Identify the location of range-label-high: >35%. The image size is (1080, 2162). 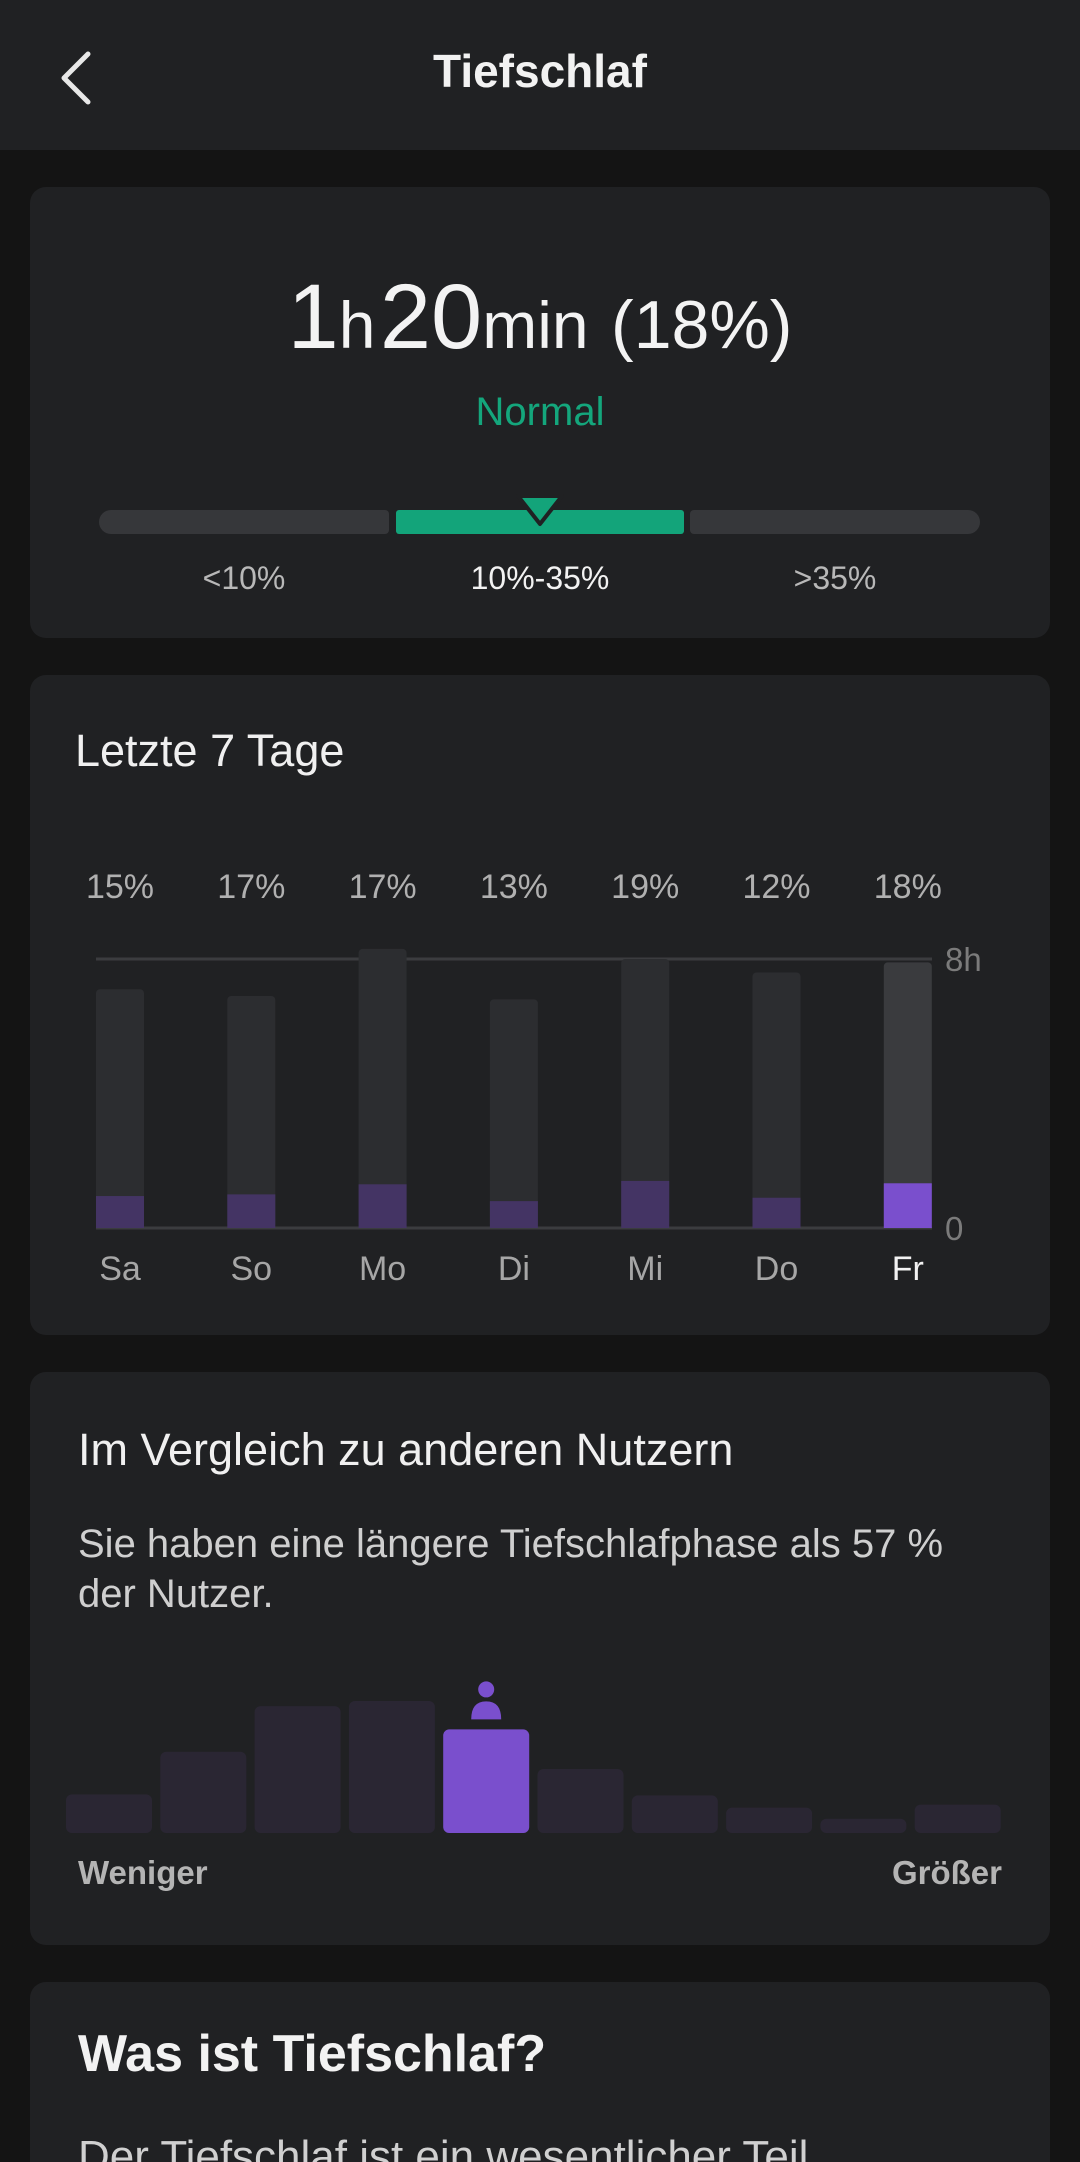
(835, 578).